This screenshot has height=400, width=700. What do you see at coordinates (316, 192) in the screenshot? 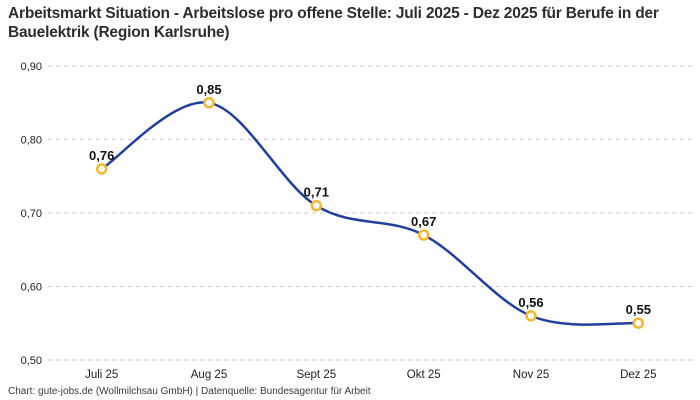
I see `data-point-label: 0,71` at bounding box center [316, 192].